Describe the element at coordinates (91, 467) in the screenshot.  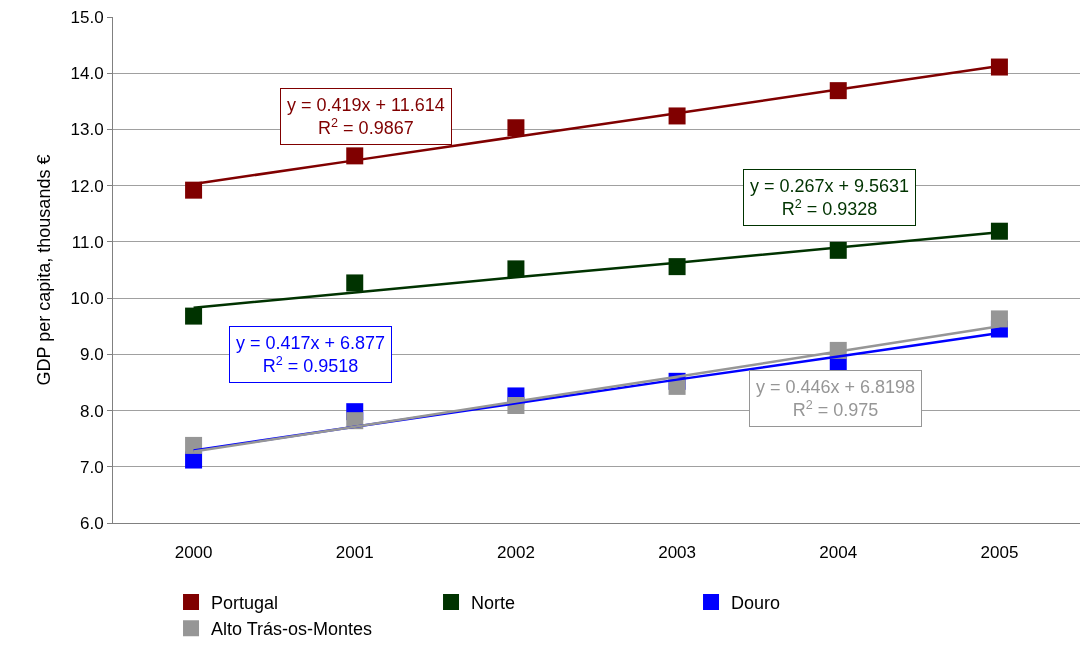
I see `y-tick-label: 7.0` at that location.